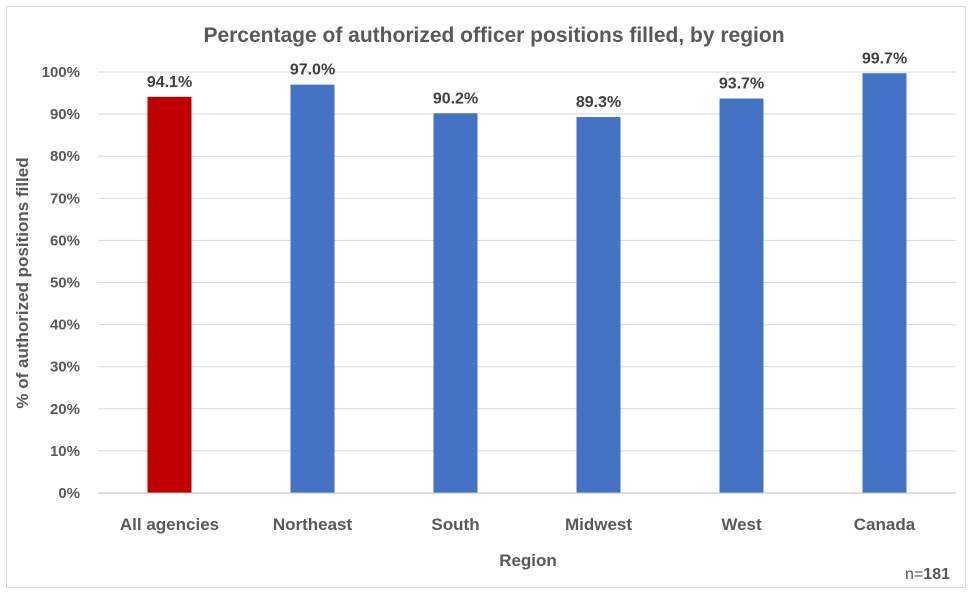 The width and height of the screenshot is (974, 596). I want to click on data-label: 94.1%, so click(169, 82).